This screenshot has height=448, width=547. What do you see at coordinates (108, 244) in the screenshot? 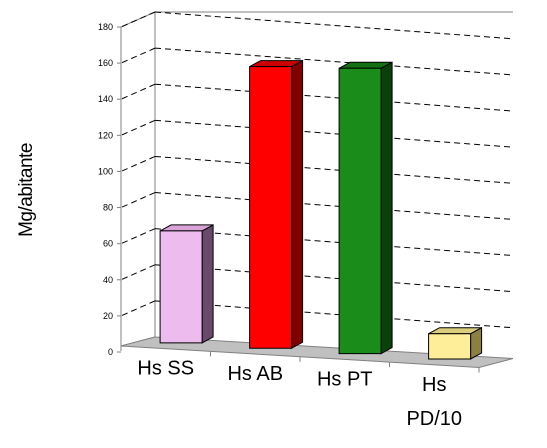
I see `y-tick-label: 60` at bounding box center [108, 244].